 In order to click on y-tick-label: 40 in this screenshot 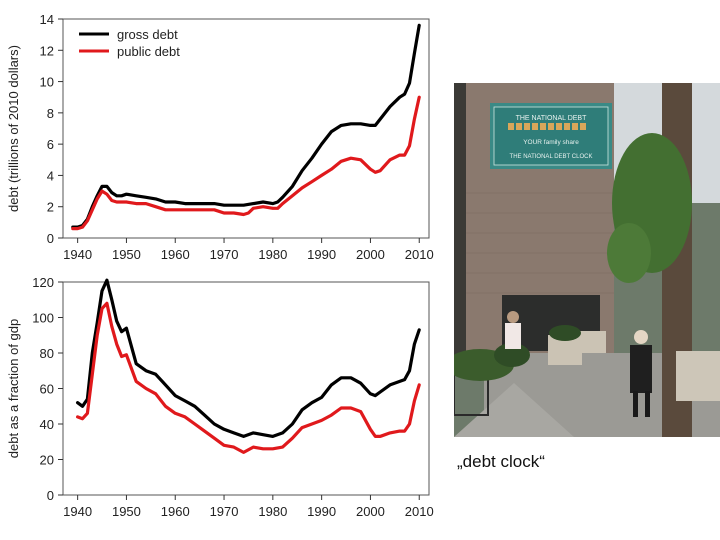, I will do `click(47, 424)`.